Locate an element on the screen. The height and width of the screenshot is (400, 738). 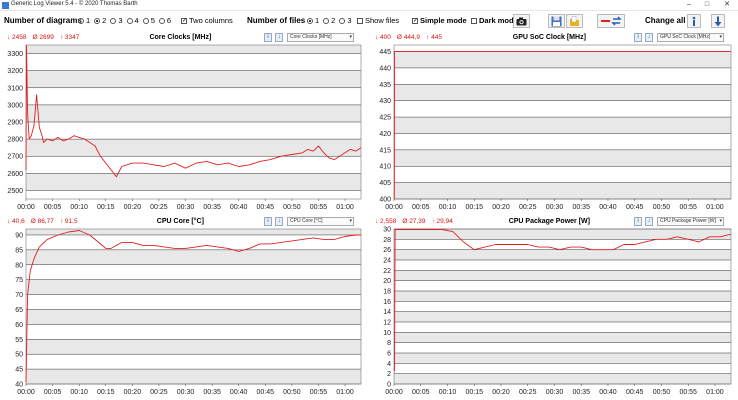
minimize-icon: – is located at coordinates (689, 4).